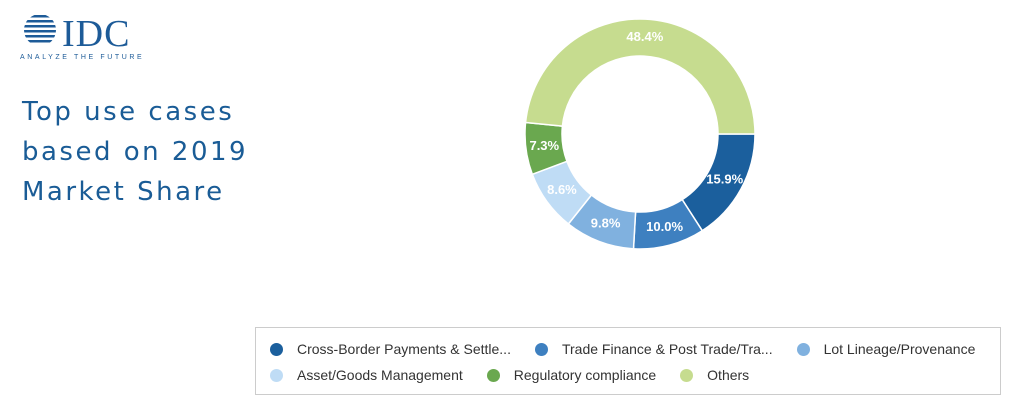 This screenshot has width=1024, height=411. I want to click on data-label: 7.3%, so click(544, 145).